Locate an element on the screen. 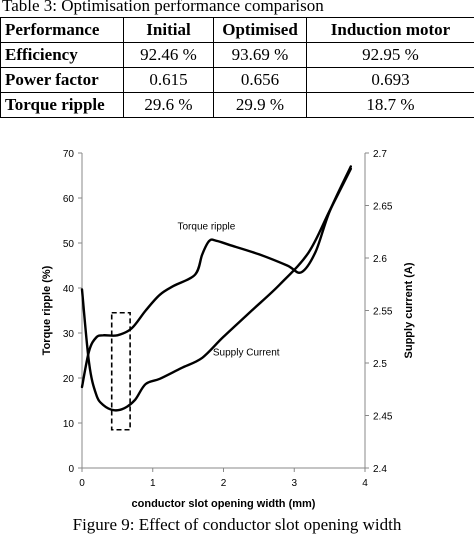 The height and width of the screenshot is (535, 474). table-cell: 0.656 is located at coordinates (260, 80).